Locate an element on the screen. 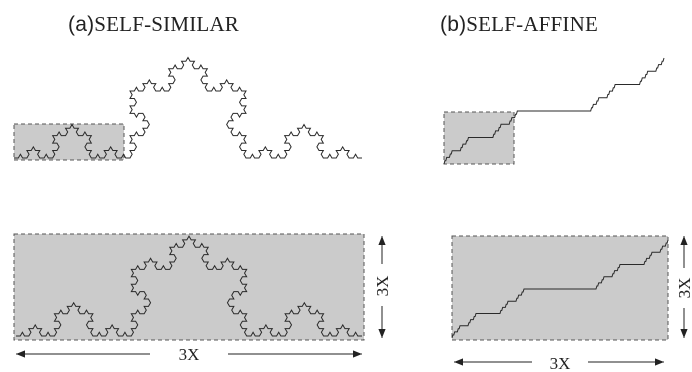 Image resolution: width=692 pixels, height=372 pixels. self-affine-scale-box-large is located at coordinates (560, 288).